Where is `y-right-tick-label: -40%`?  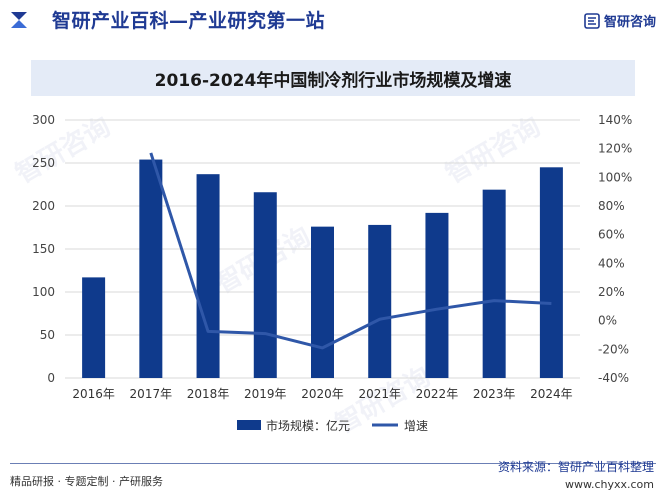 y-right-tick-label: -40% is located at coordinates (613, 378).